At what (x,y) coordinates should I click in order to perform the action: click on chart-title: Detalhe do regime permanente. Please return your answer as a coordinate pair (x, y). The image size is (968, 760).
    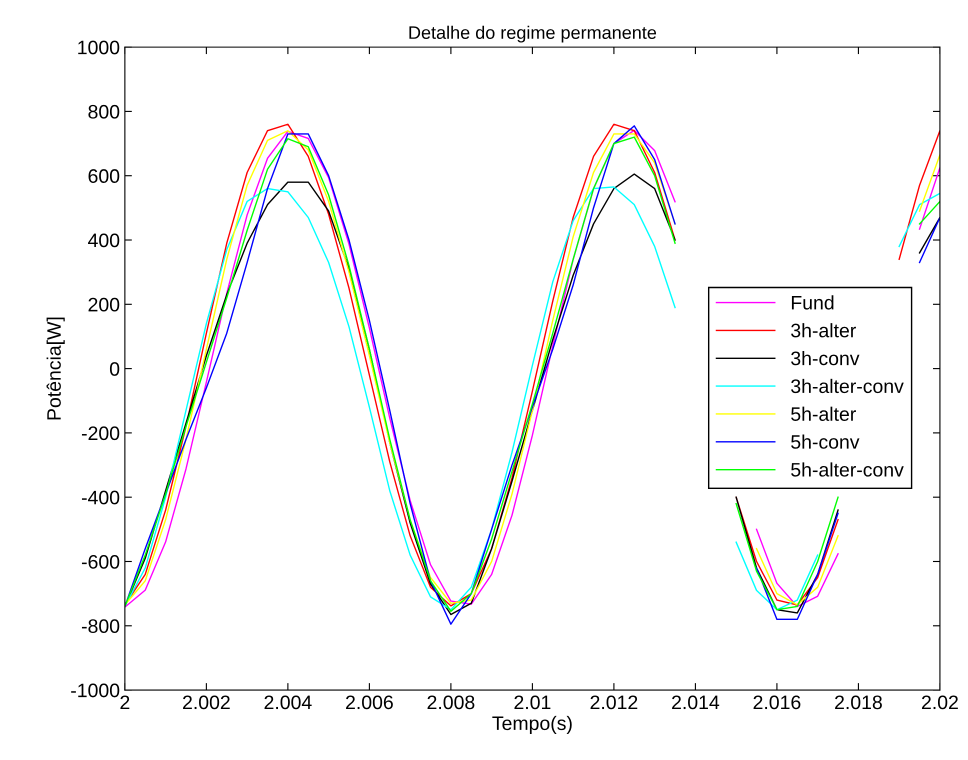
    Looking at the image, I should click on (532, 34).